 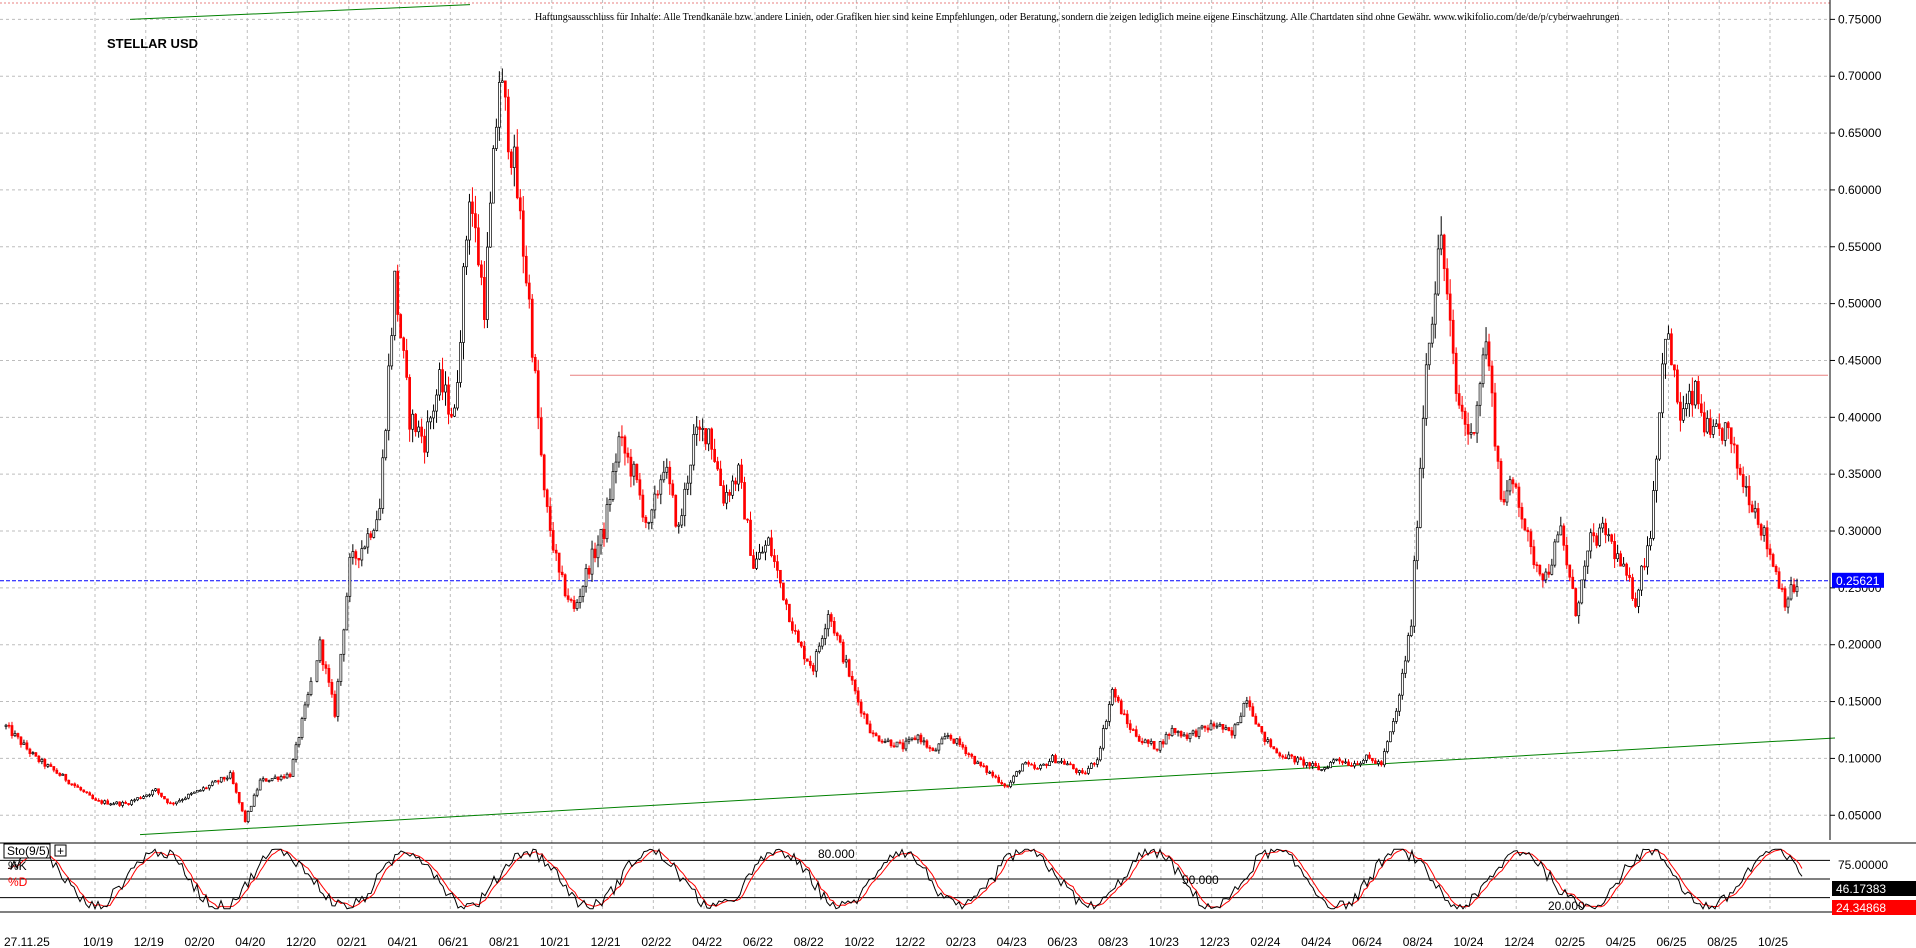 I want to click on x-tick-label: 02/23, so click(x=961, y=941).